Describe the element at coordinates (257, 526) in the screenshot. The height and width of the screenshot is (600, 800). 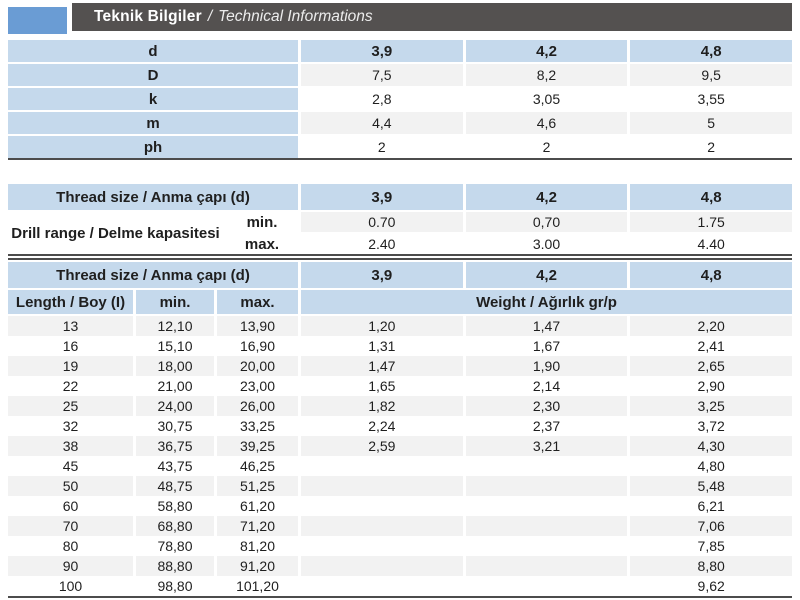
I see `max-cell: 71,20` at that location.